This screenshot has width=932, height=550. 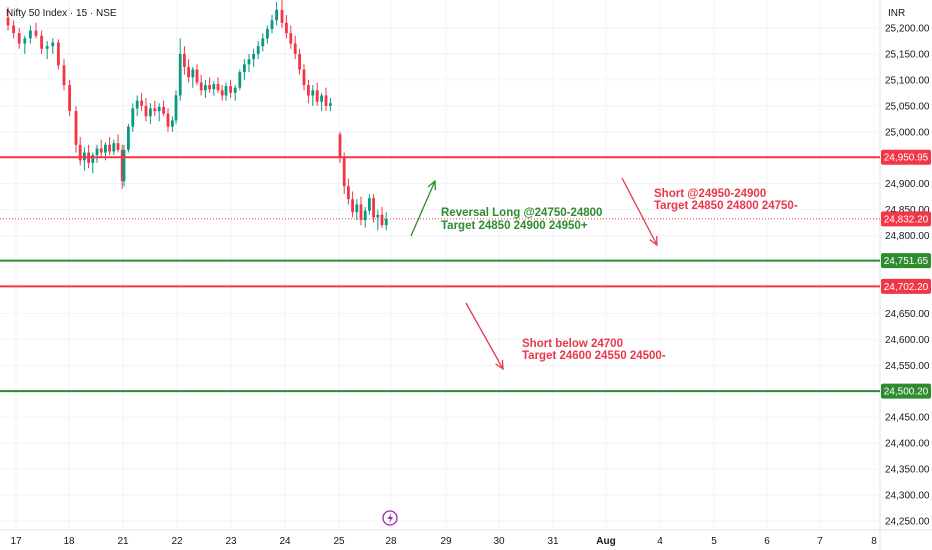 I want to click on price-tick-label: 24,400.00, so click(x=907, y=444).